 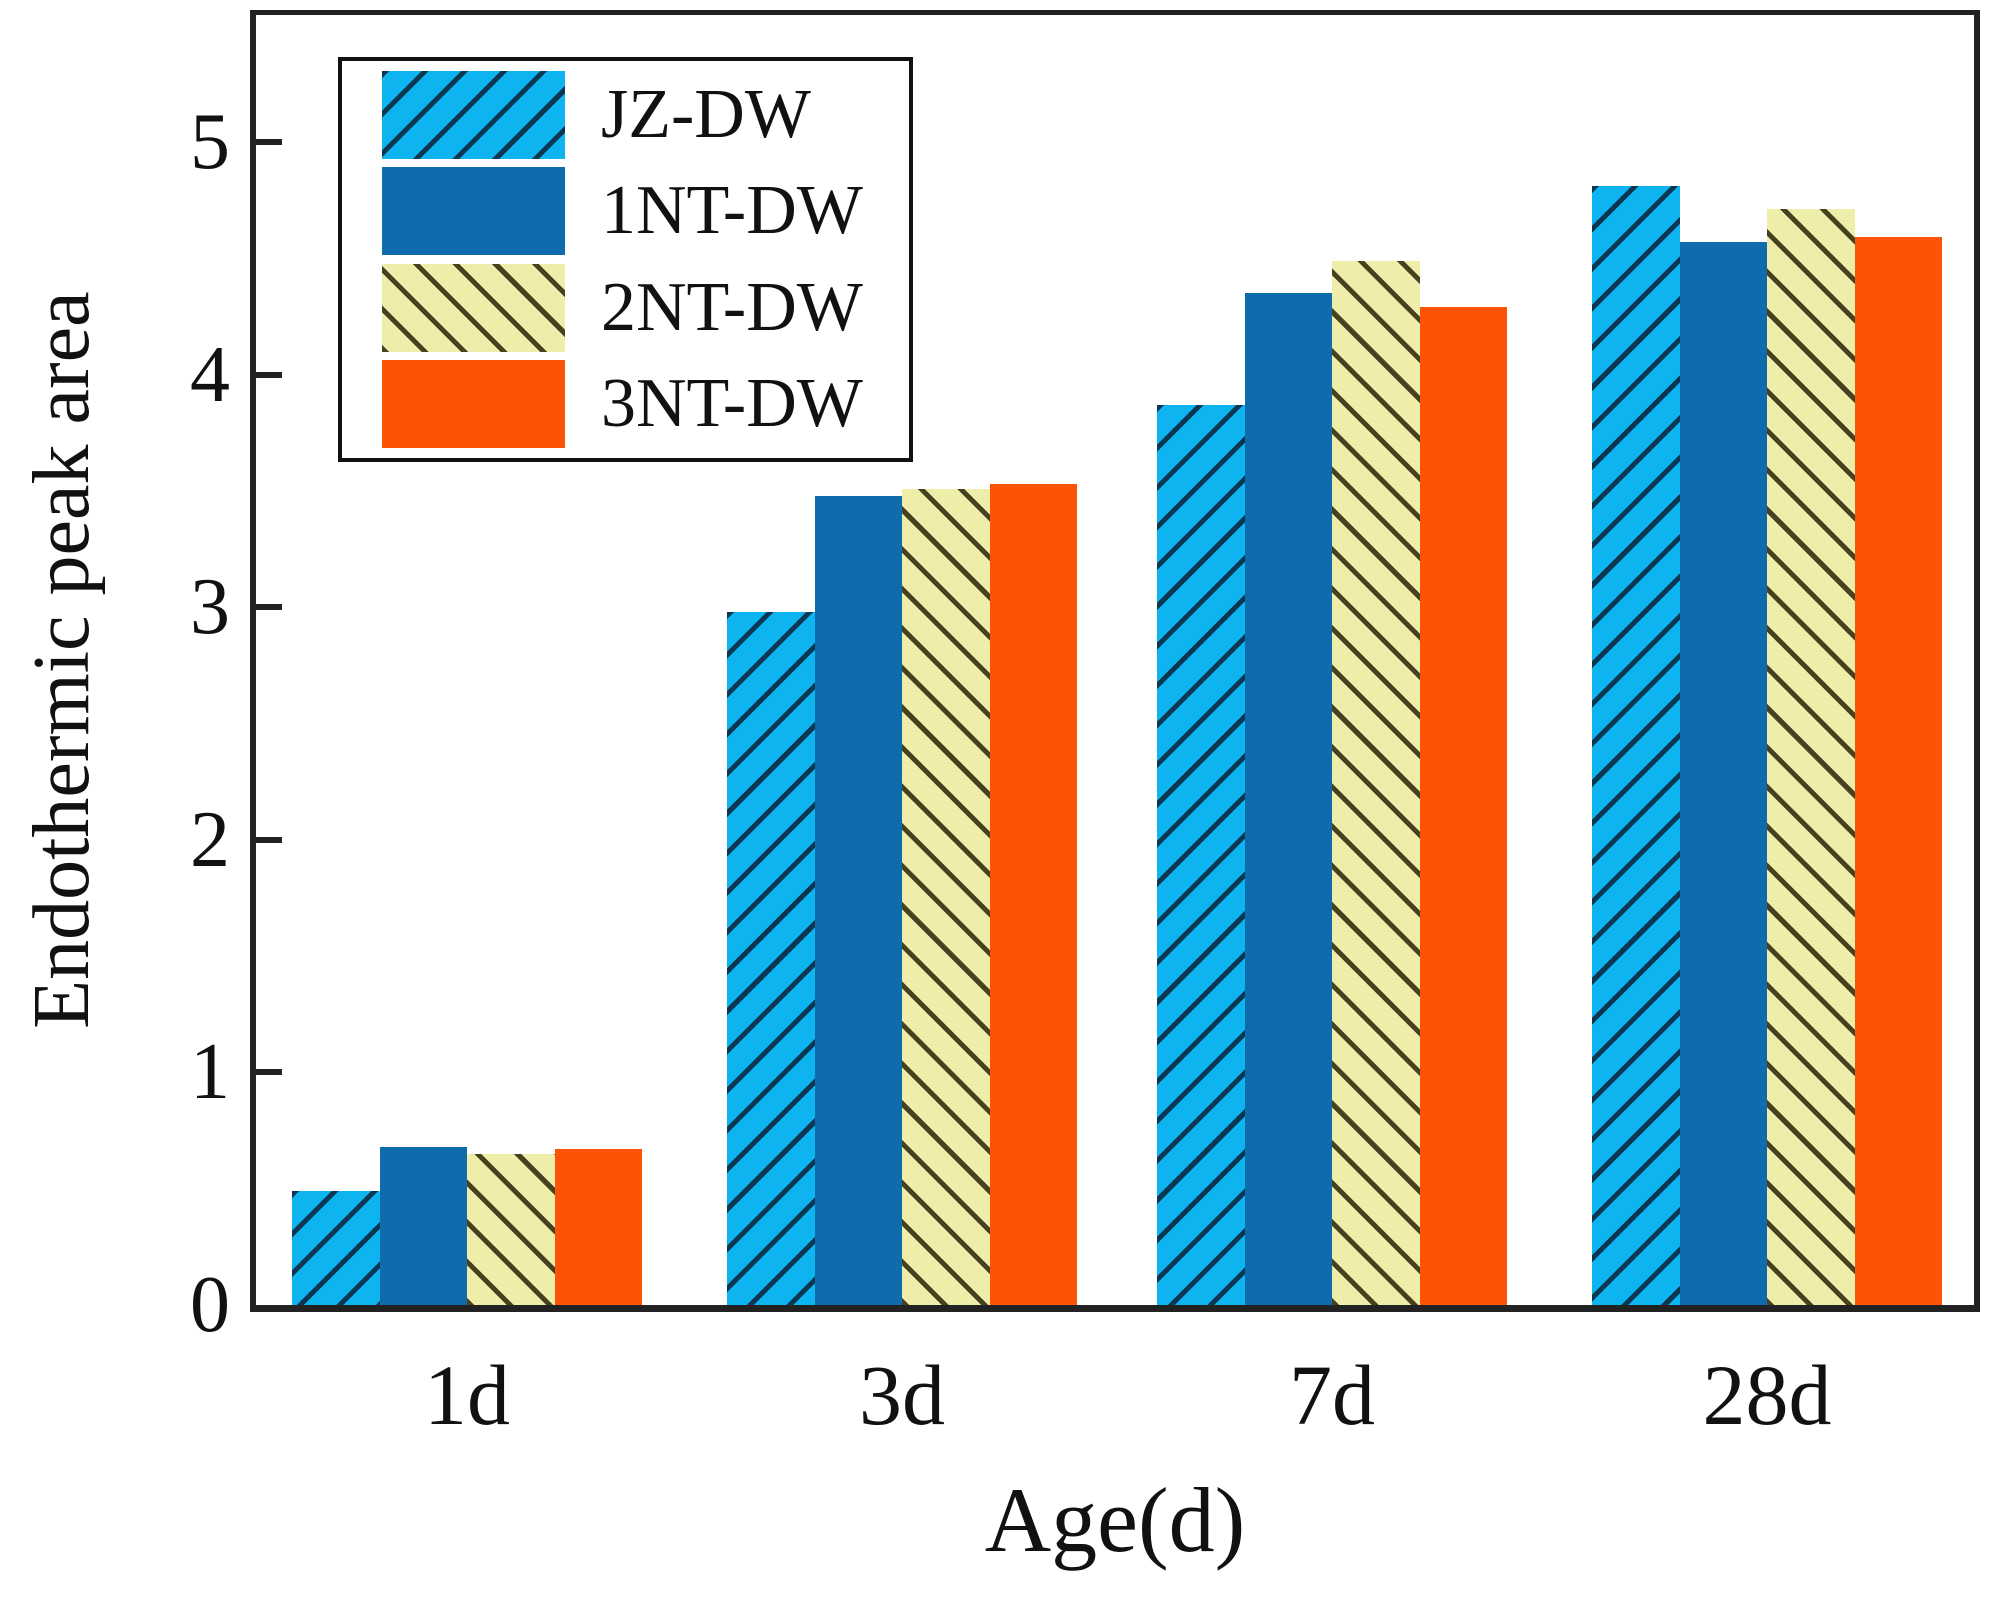 What do you see at coordinates (511, 1229) in the screenshot?
I see `bar-2nt-dw-1d` at bounding box center [511, 1229].